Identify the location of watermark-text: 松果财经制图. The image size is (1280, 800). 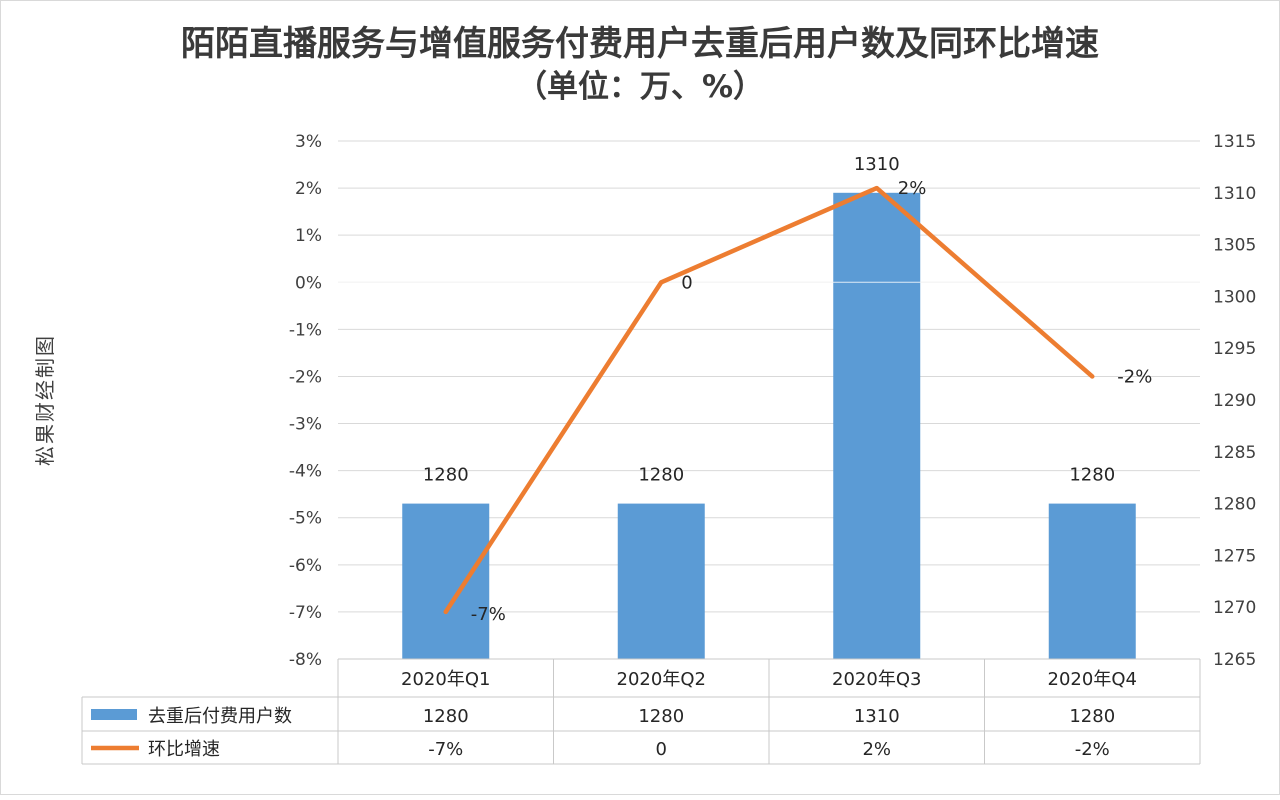
(45, 400).